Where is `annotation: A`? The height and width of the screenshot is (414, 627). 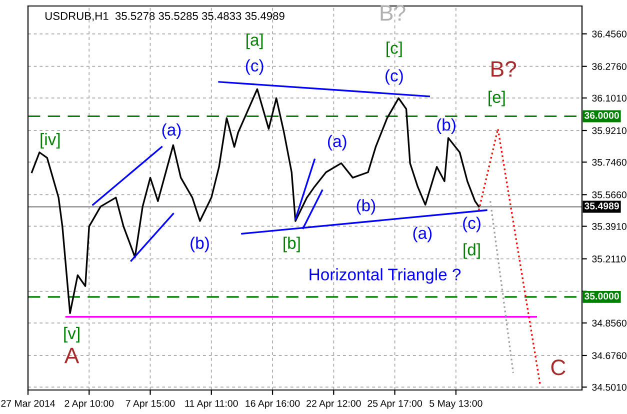 annotation: A is located at coordinates (72, 356).